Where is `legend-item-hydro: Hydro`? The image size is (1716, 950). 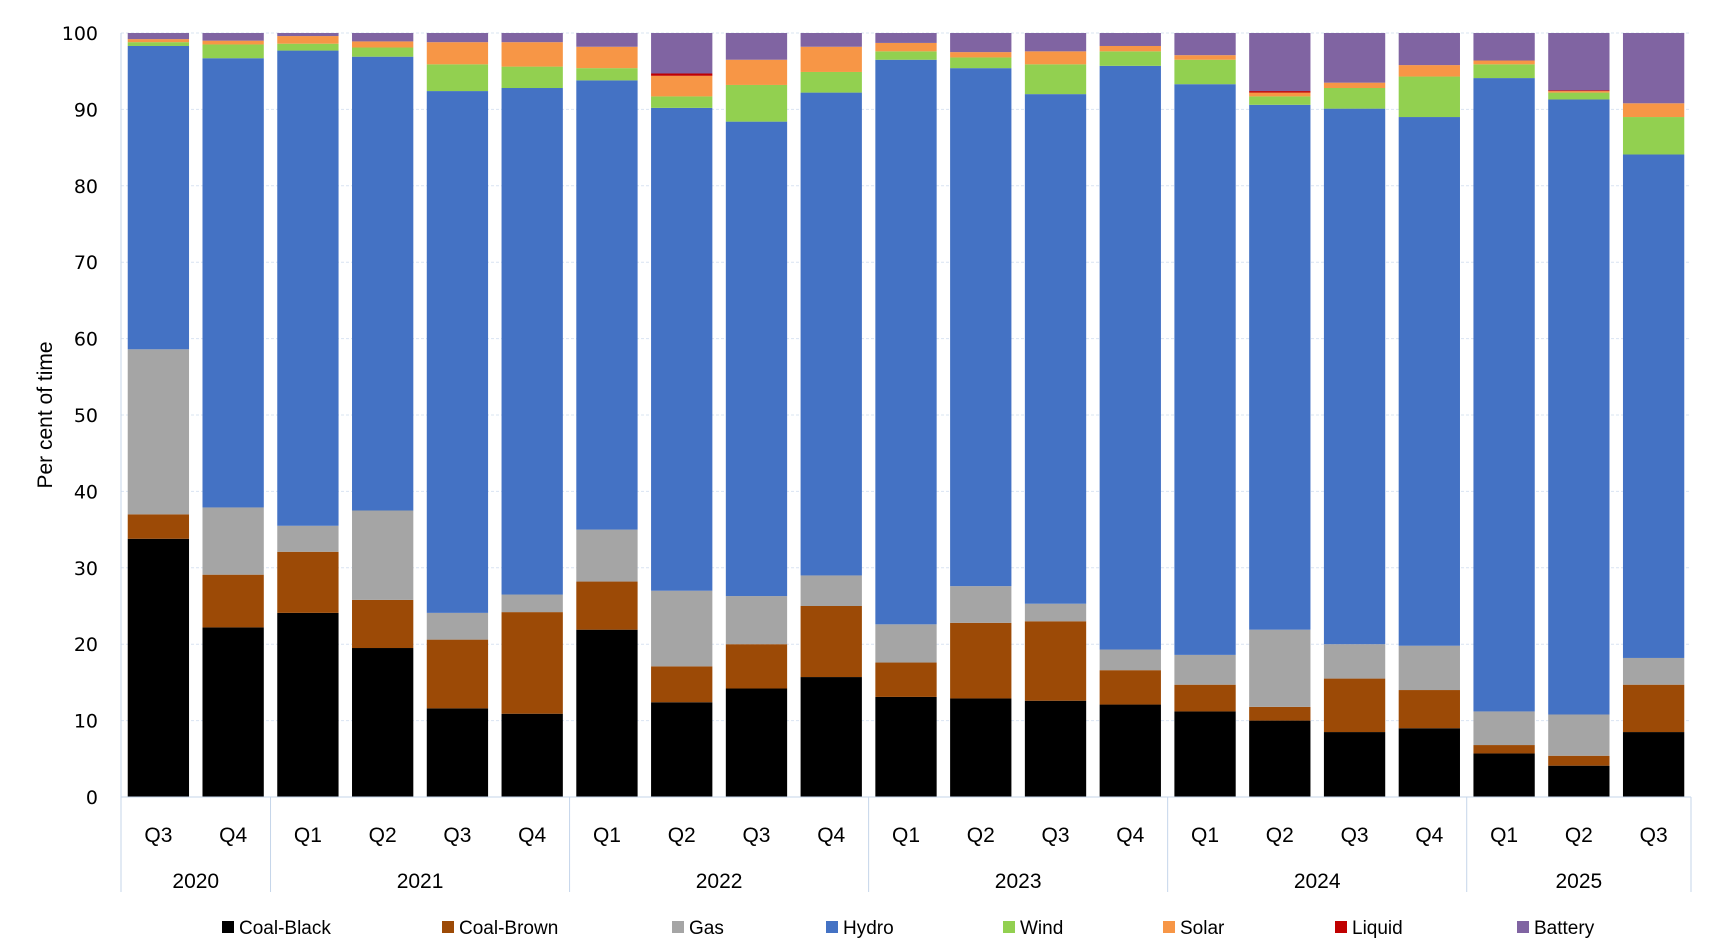
legend-item-hydro: Hydro is located at coordinates (860, 928).